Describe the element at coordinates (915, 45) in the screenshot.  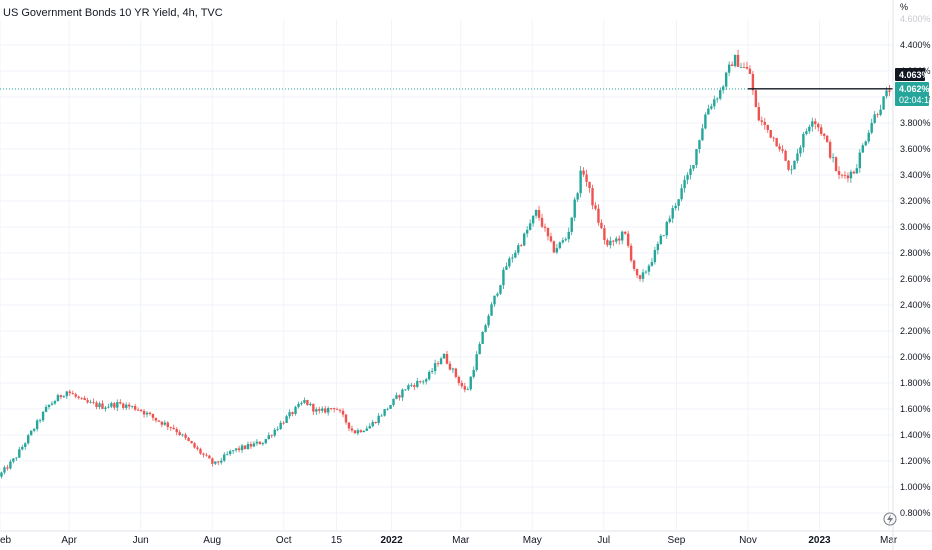
I see `y-tick-label: 4.400%` at that location.